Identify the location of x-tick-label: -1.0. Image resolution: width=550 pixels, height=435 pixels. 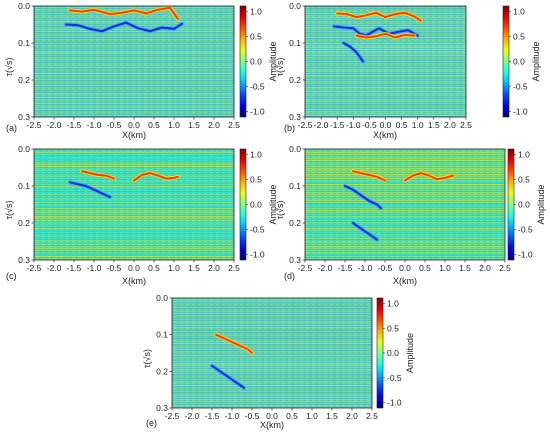
(232, 416).